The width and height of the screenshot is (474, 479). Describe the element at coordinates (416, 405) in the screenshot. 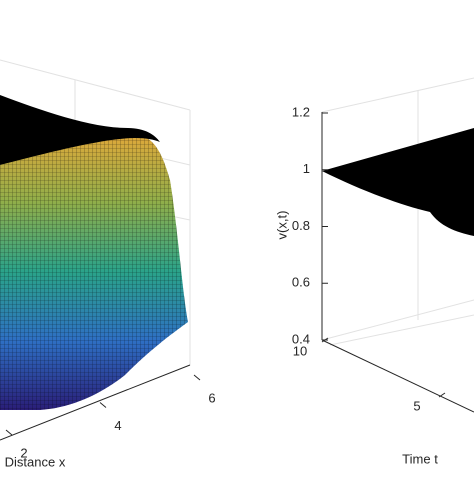

I see `y-tick-label: 5` at that location.